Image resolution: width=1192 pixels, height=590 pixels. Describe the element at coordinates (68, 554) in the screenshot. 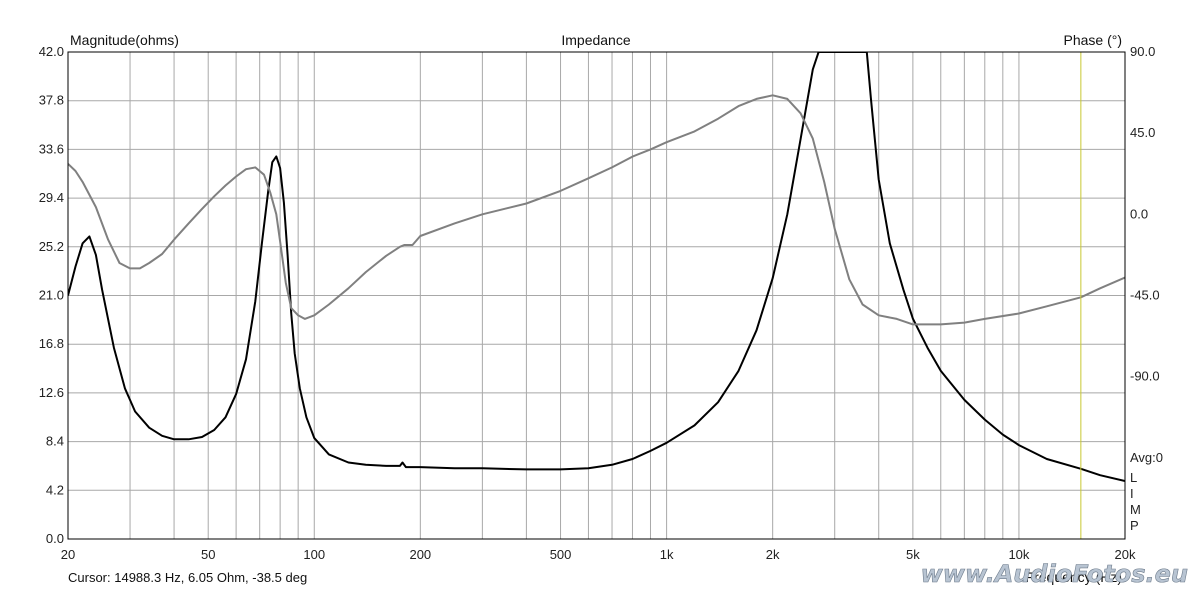

I see `x-tick-label: 20` at that location.